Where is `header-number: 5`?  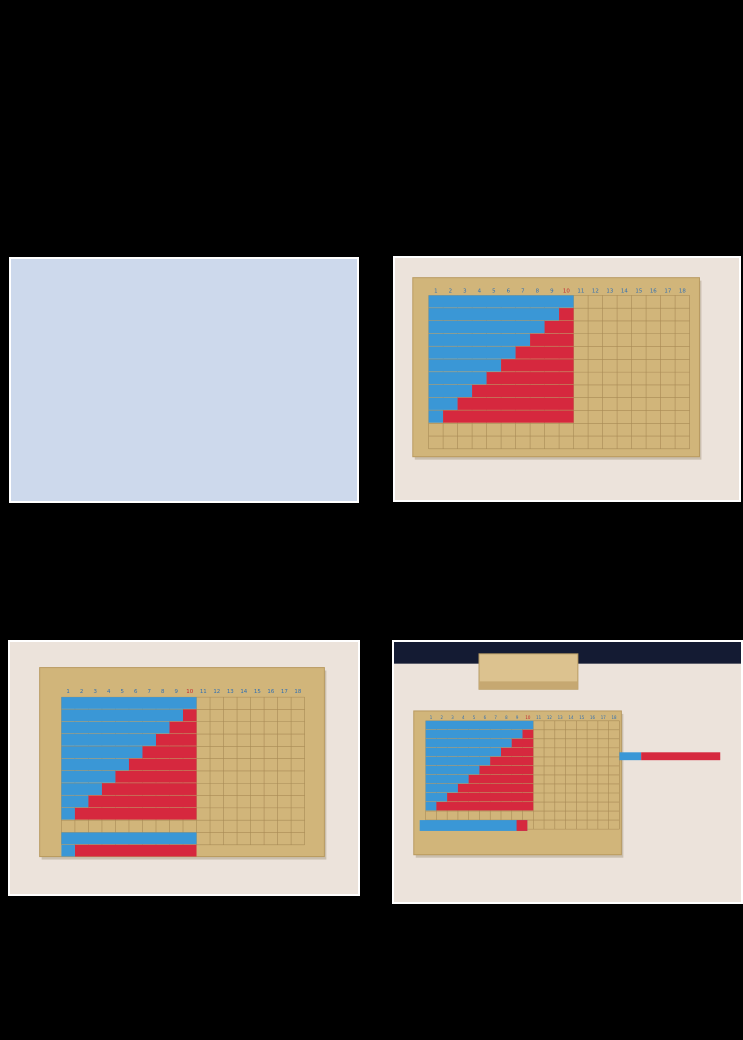
header-number: 5 is located at coordinates (121, 692).